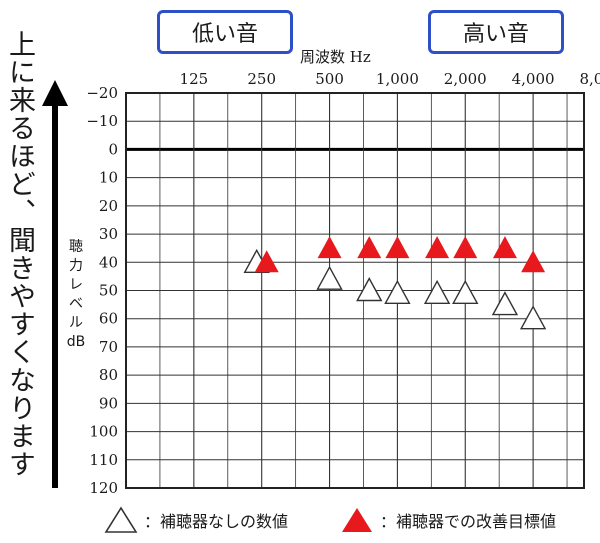  What do you see at coordinates (76, 342) in the screenshot?
I see `y-axis-unit: dB` at bounding box center [76, 342].